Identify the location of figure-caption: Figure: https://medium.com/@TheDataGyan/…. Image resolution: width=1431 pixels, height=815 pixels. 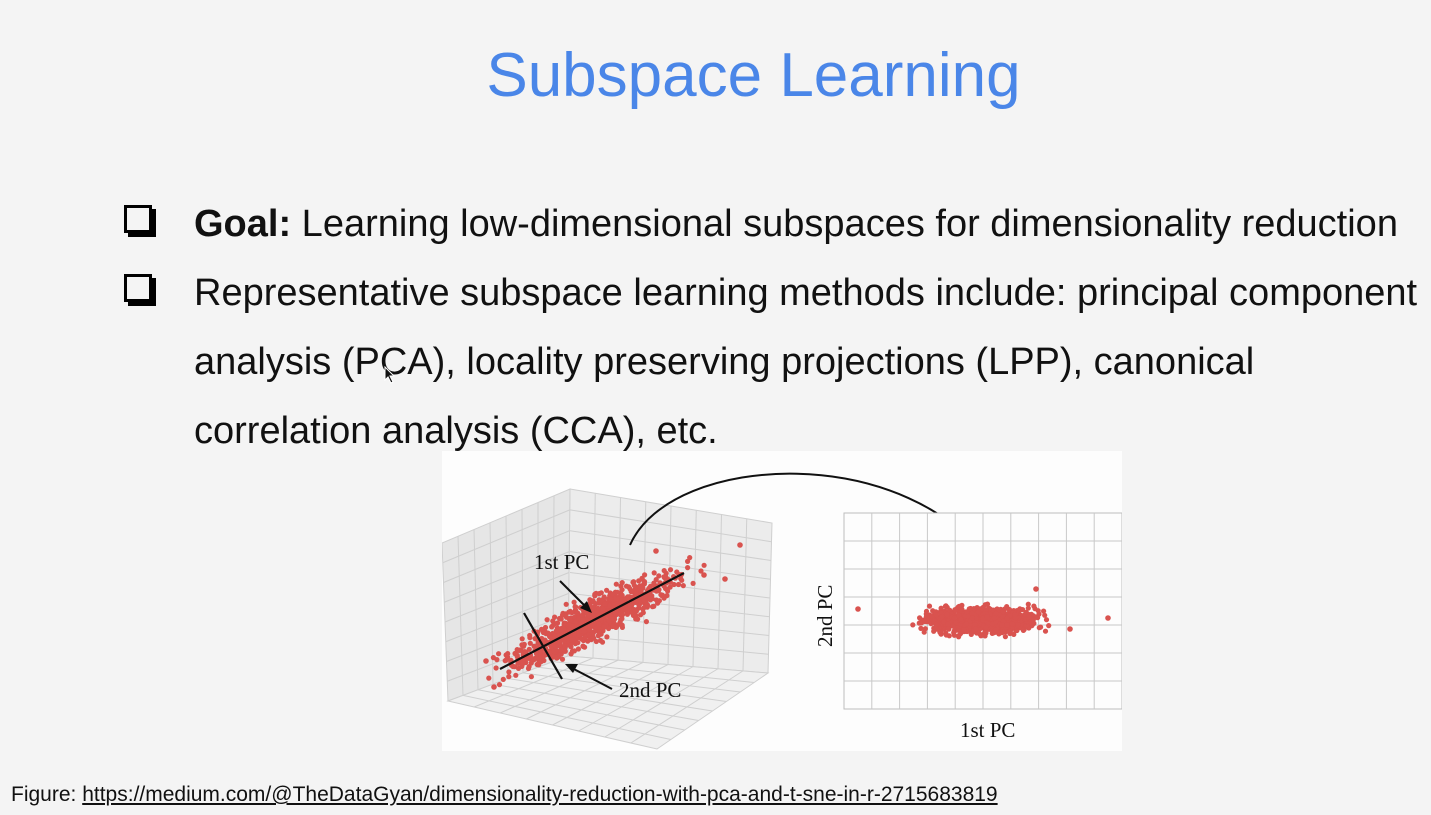
(504, 795).